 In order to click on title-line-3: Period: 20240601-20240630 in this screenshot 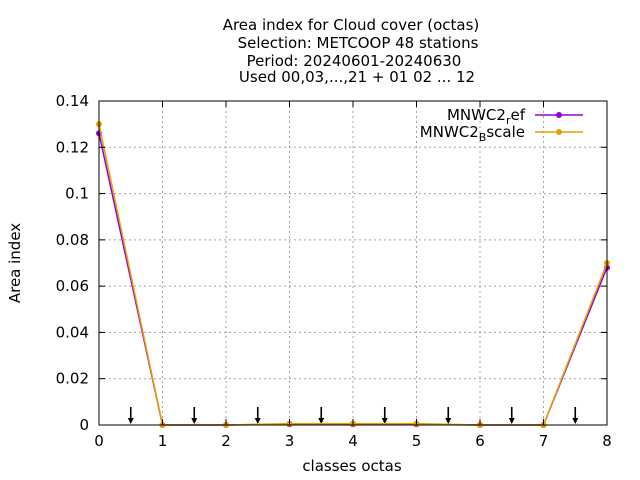, I will do `click(354, 61)`.